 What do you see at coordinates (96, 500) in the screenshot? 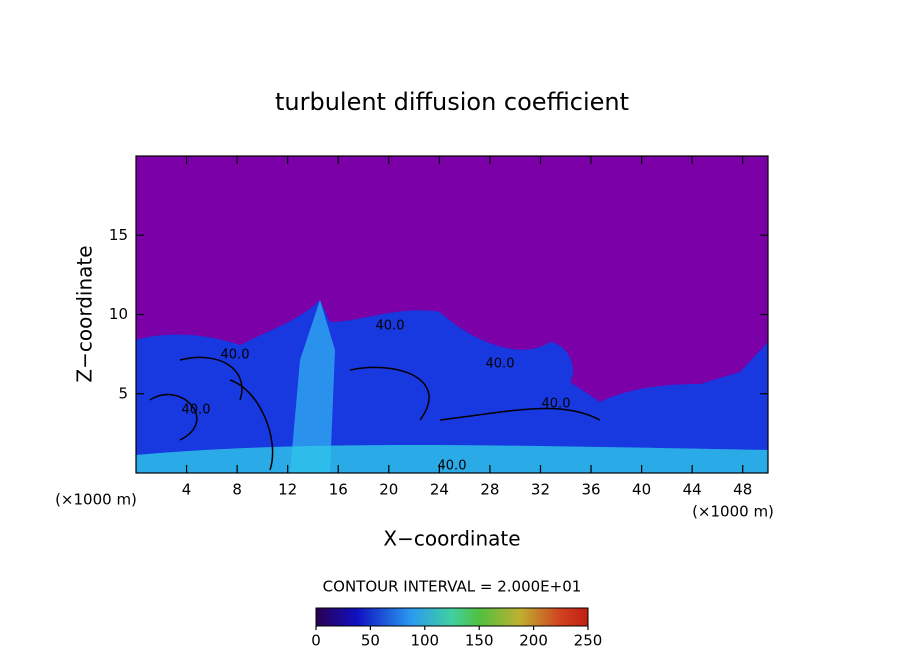
I see `y-unit: (×1000 m)` at bounding box center [96, 500].